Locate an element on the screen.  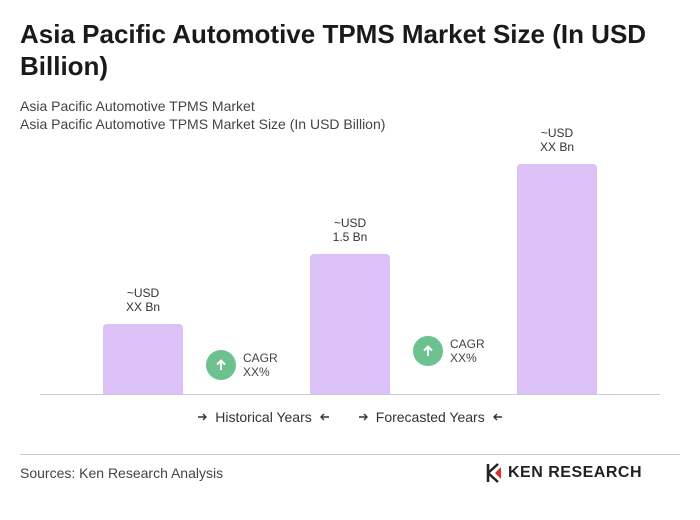
period: Forecasted Years is located at coordinates (430, 417).